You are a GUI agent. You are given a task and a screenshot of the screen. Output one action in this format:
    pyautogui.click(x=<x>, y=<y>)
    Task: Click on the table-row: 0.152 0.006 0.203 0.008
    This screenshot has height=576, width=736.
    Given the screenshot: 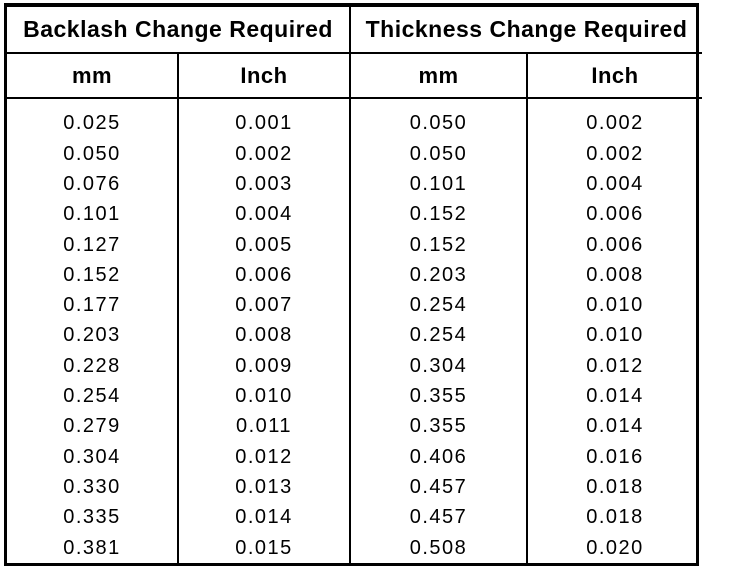 What is the action you would take?
    pyautogui.click(x=354, y=274)
    